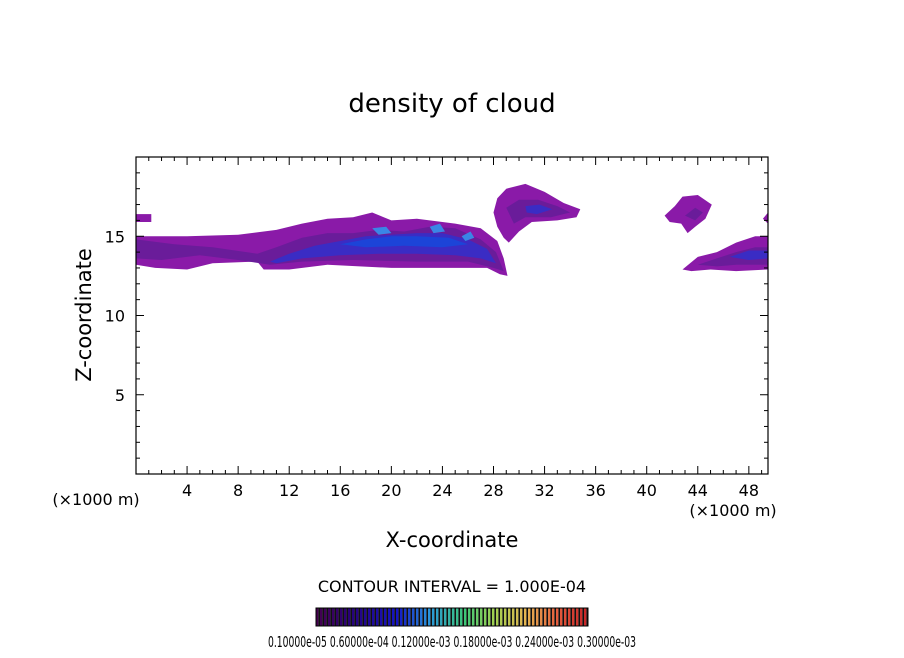  I want to click on y-tick-label: 15, so click(115, 236).